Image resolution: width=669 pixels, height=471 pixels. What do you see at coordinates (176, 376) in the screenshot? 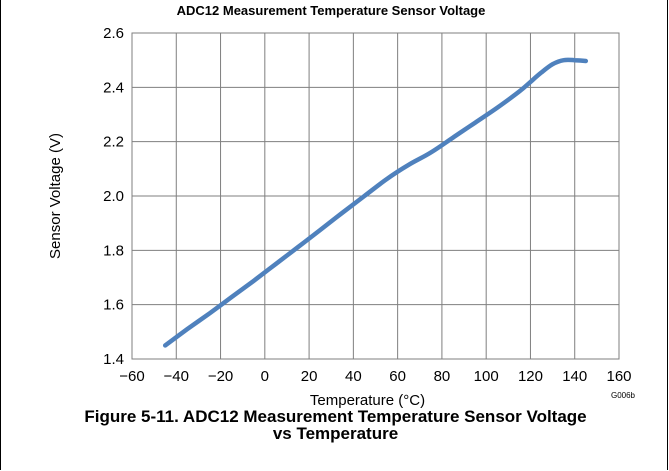
I see `x-tick-label: −40` at bounding box center [176, 376].